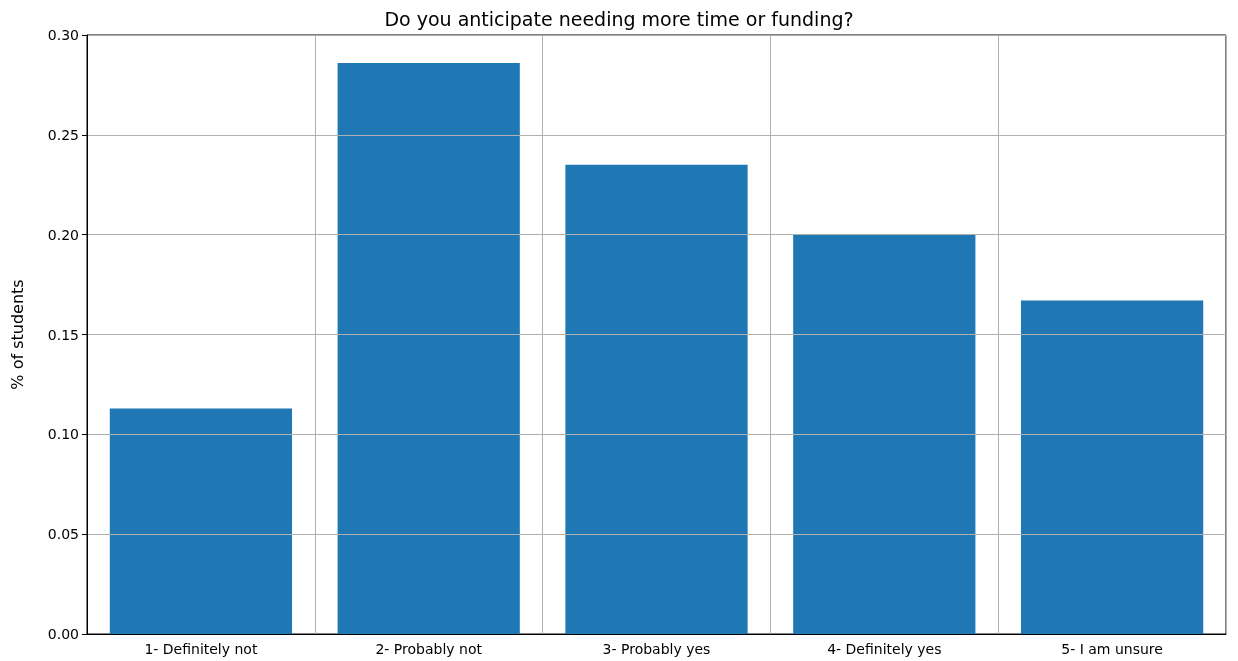 This screenshot has height=661, width=1238. I want to click on y-tick-label: 0.20, so click(63, 234).